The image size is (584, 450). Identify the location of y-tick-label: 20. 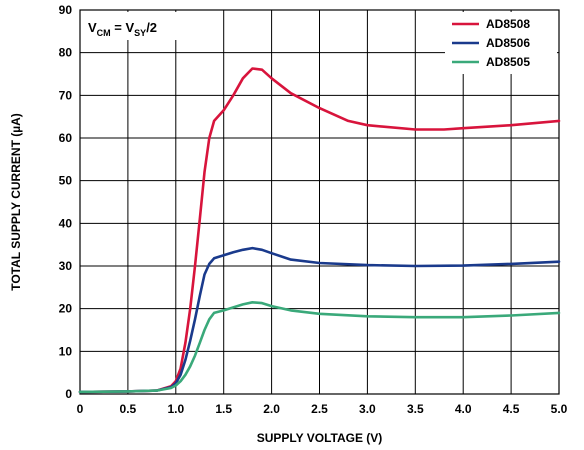
(66, 309).